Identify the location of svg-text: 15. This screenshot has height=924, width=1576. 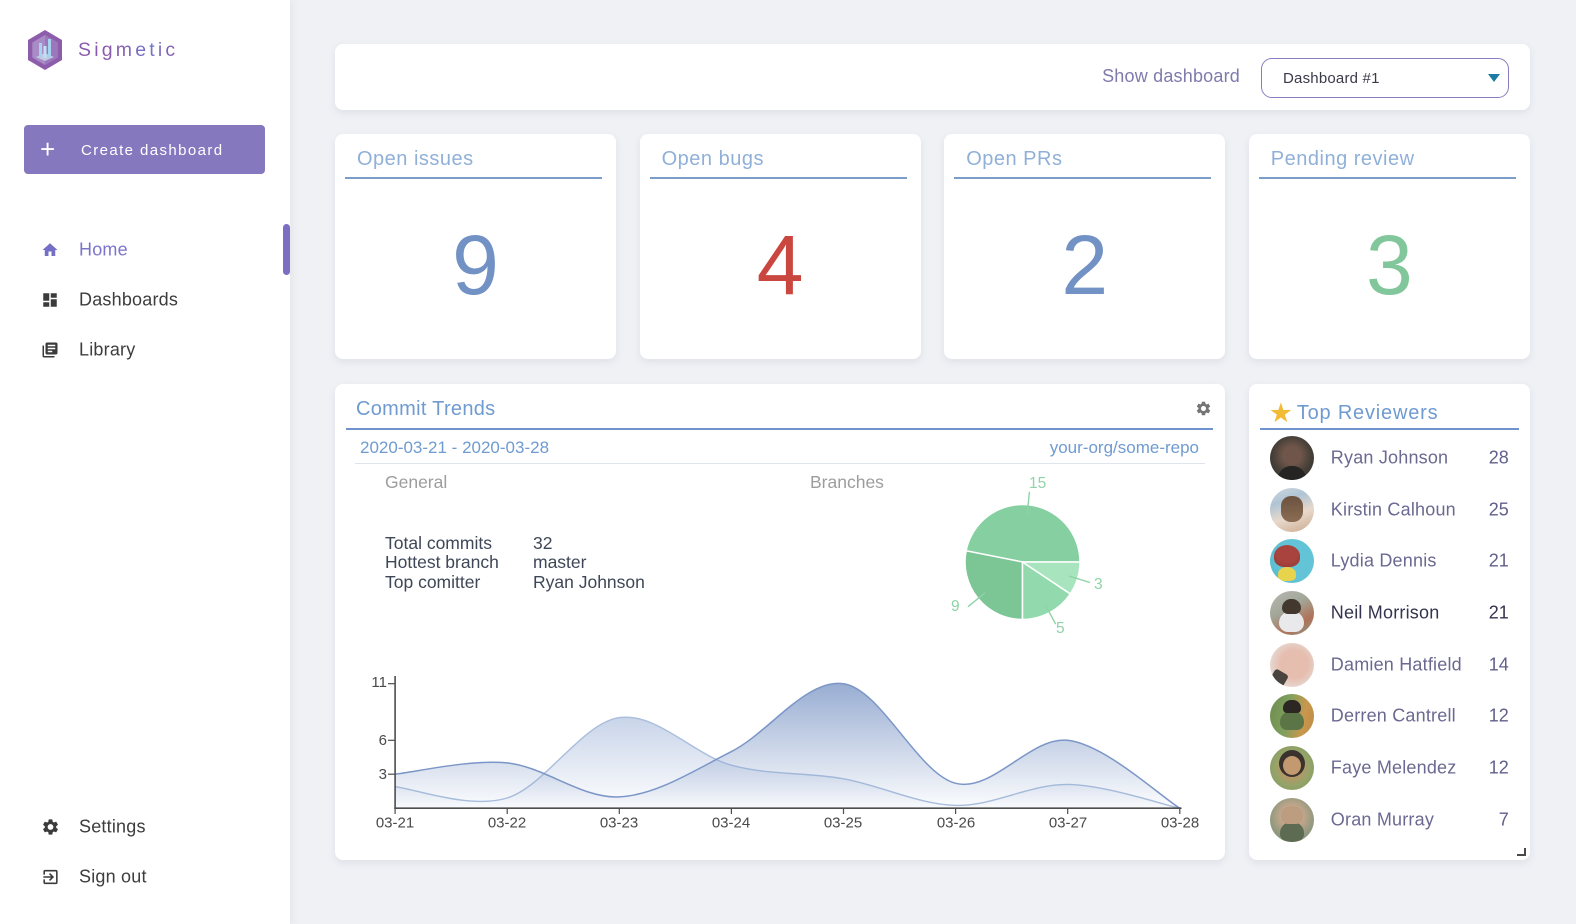
(1037, 483).